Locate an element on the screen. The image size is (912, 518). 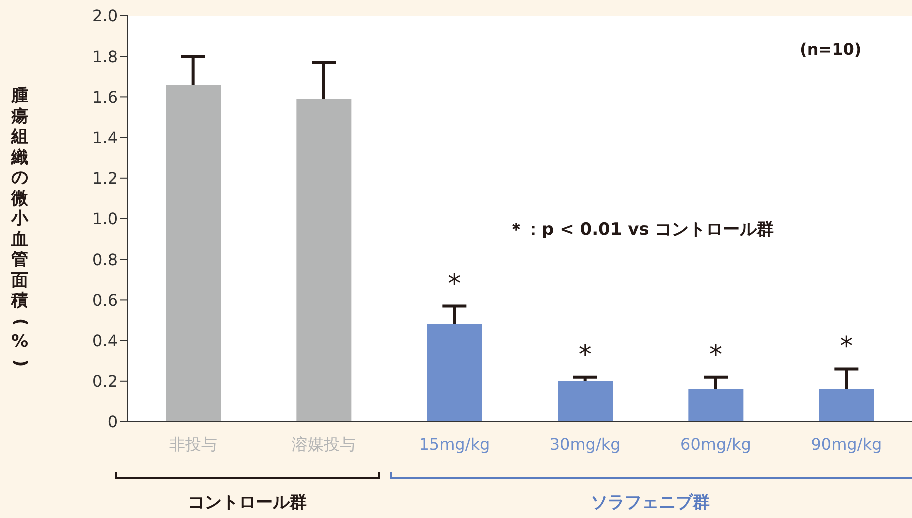
y-tick-label: 1.6 is located at coordinates (105, 97).